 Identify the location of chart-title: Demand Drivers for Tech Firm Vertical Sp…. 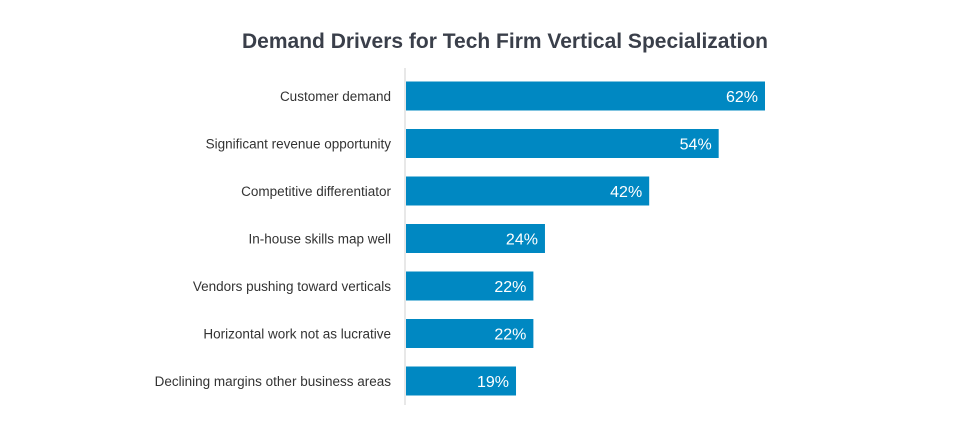
(505, 41).